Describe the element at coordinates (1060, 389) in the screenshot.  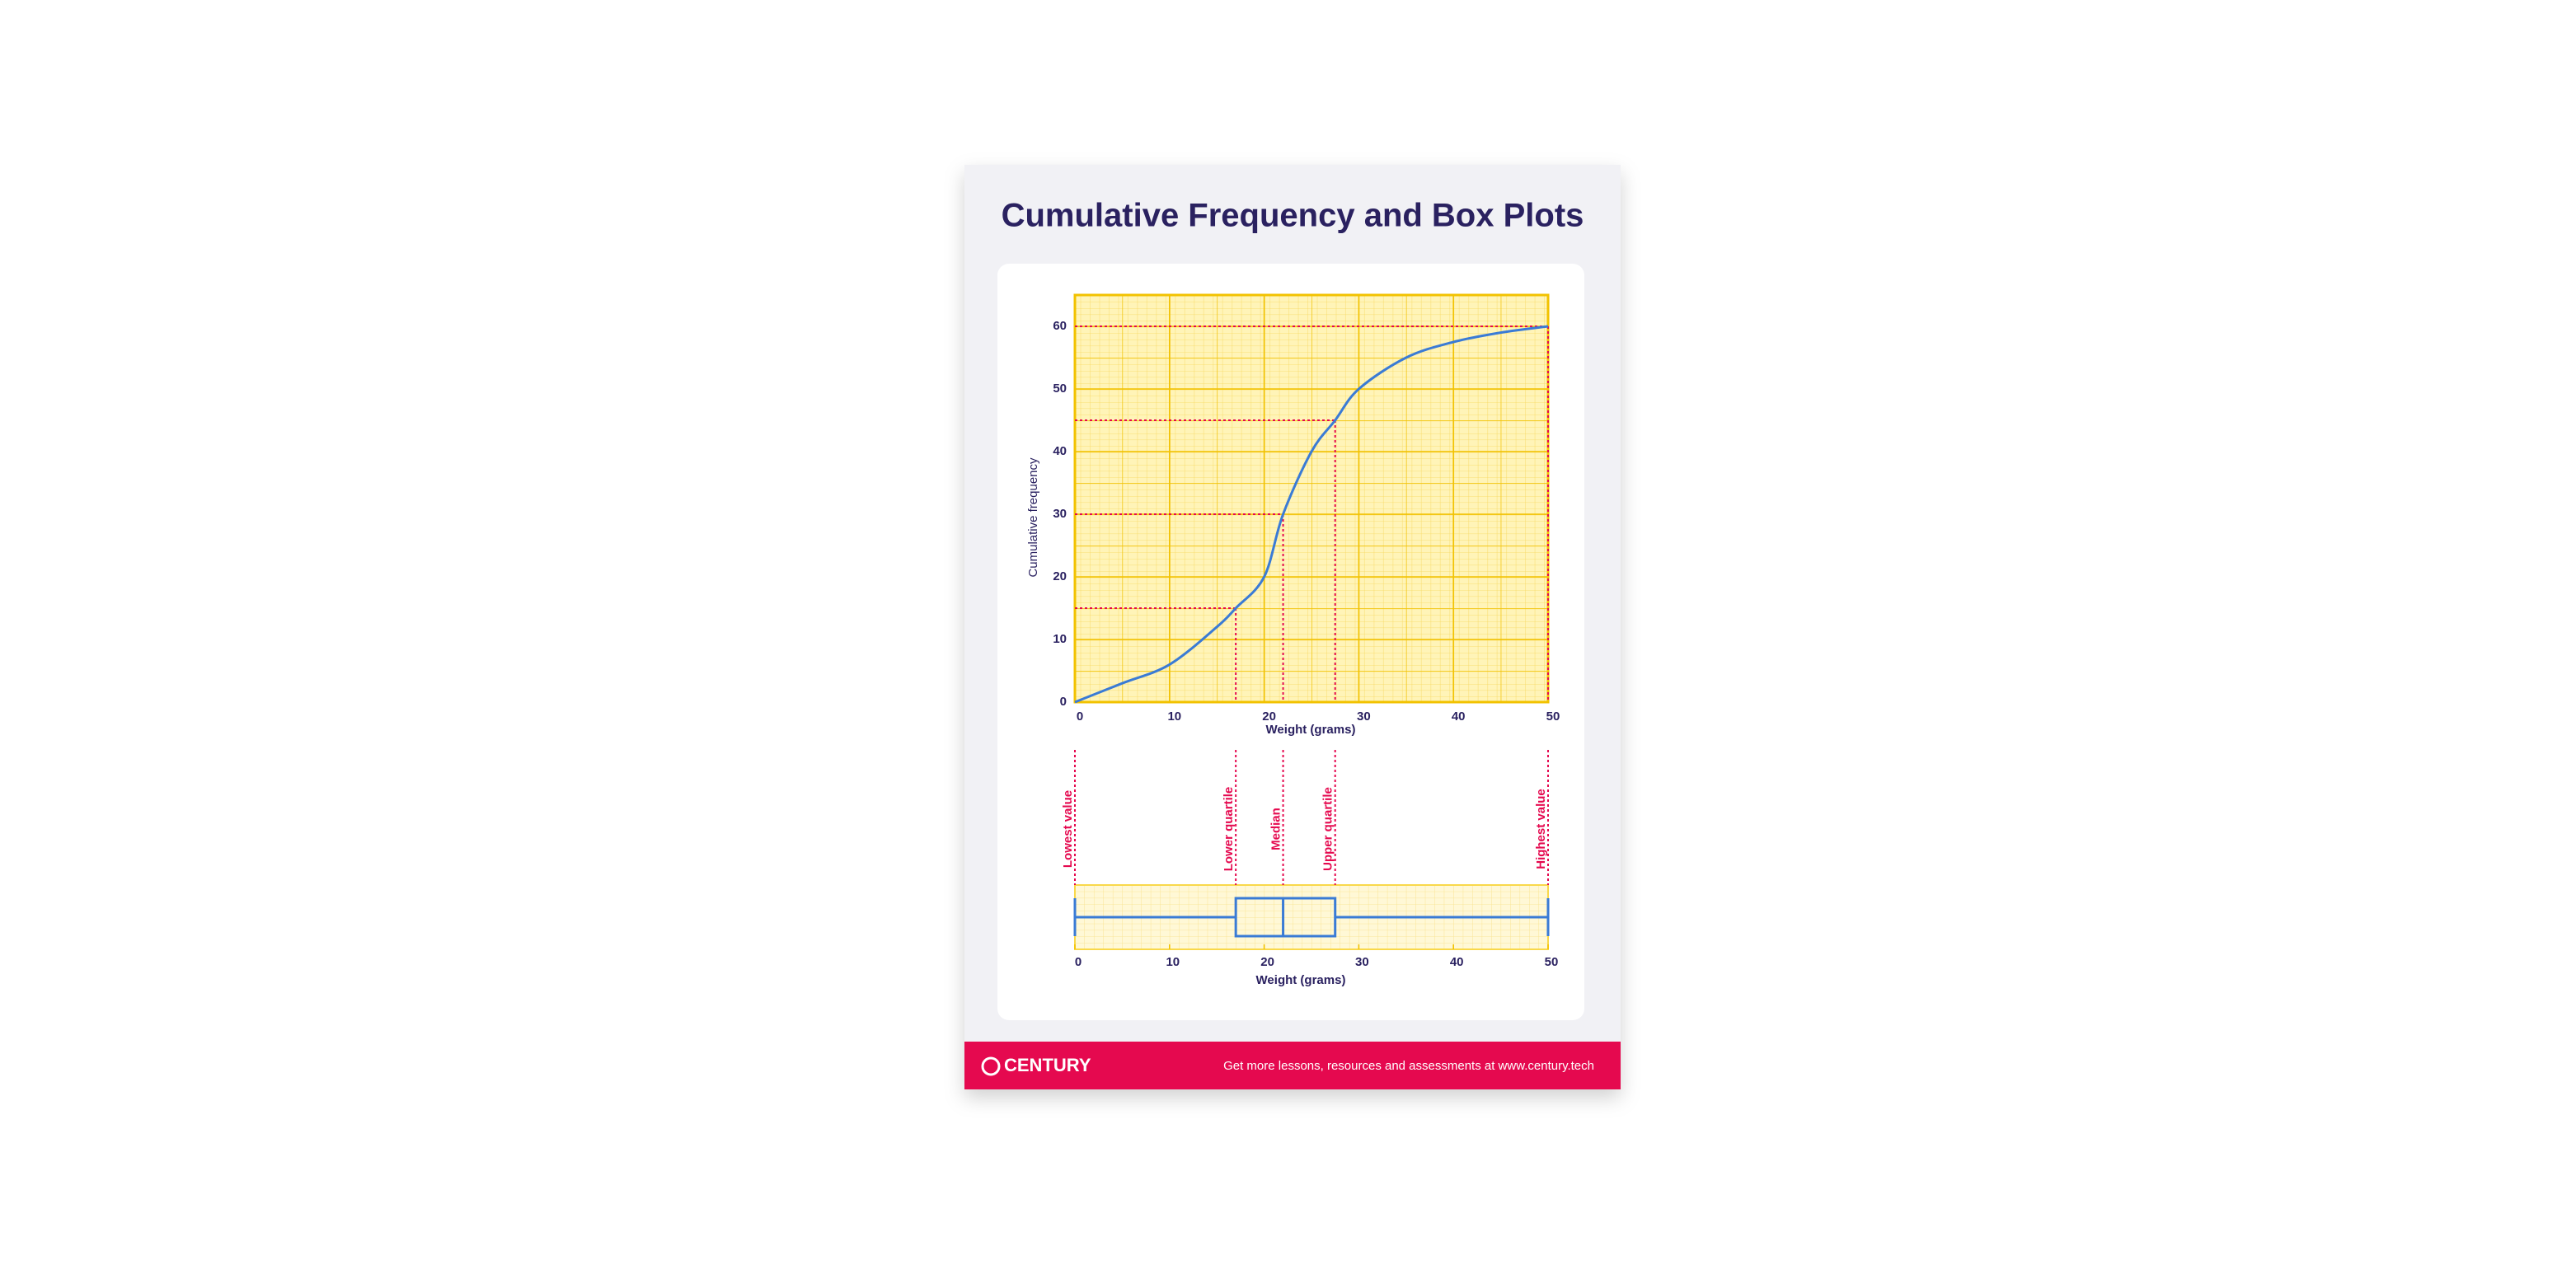
I see `y-tick-label: 50` at that location.